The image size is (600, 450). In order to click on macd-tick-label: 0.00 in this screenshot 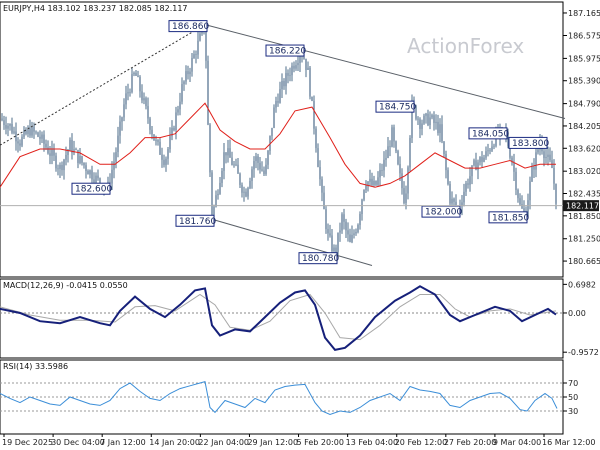, I will do `click(577, 313)`.